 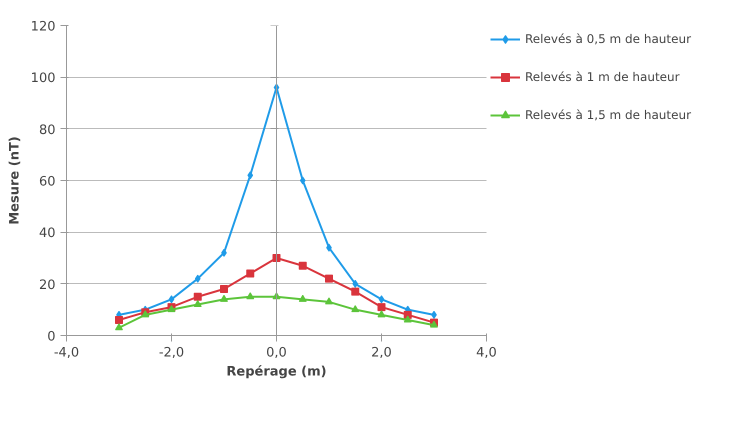 What do you see at coordinates (51, 337) in the screenshot?
I see `y-tick-label: 0` at bounding box center [51, 337].